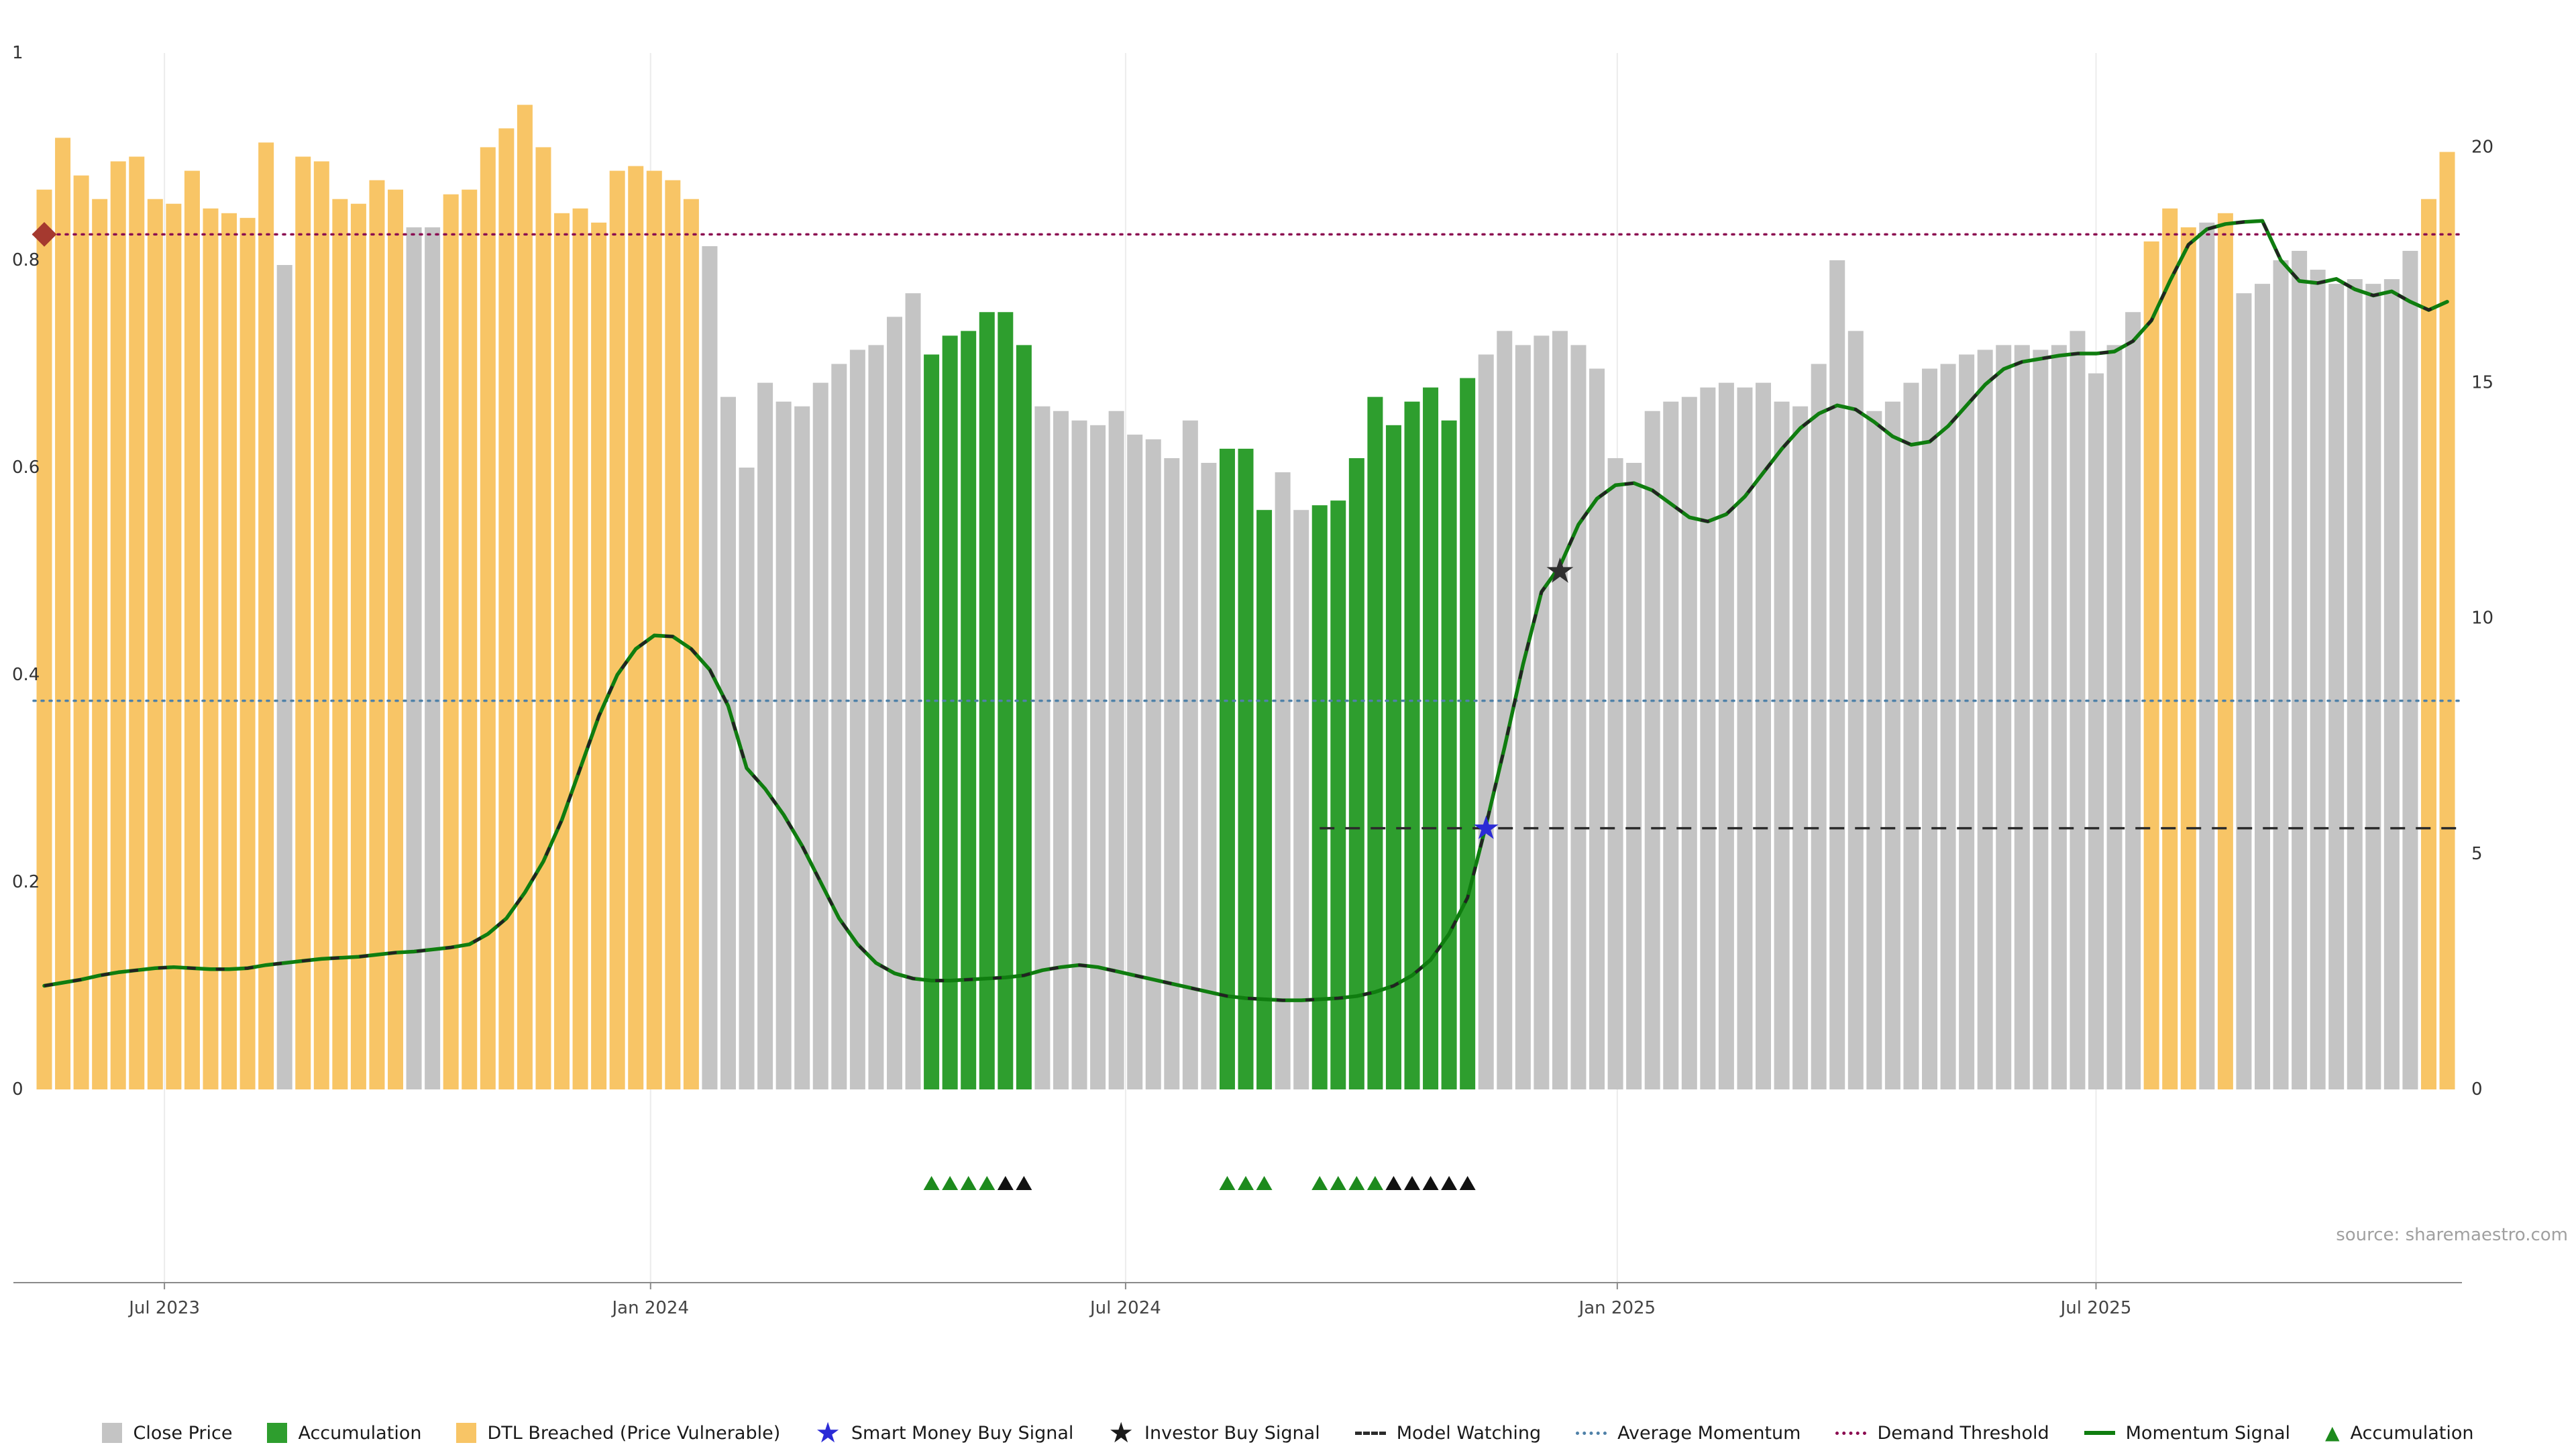 The image size is (2576, 1449). Describe the element at coordinates (183, 1433) in the screenshot. I see `legend-label: Close Price` at that location.